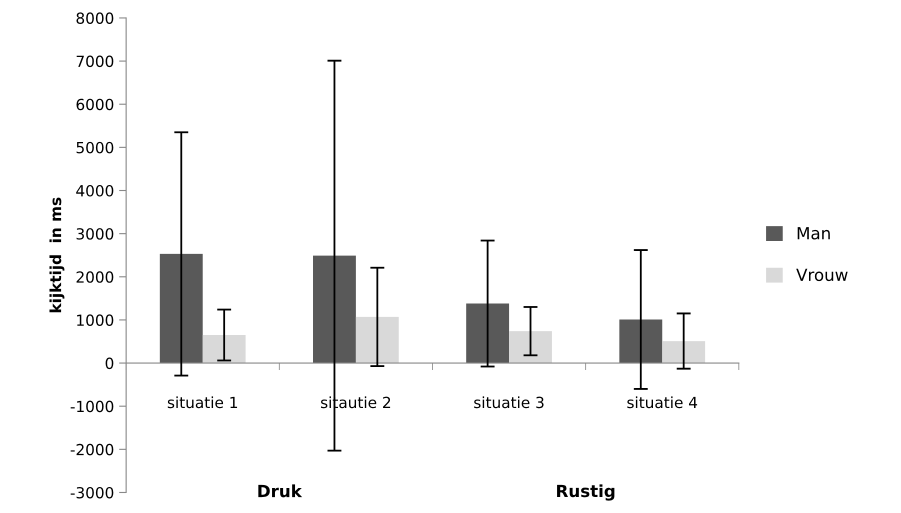 This screenshot has height=513, width=901. I want to click on y-tick-label: -3000, so click(92, 492).